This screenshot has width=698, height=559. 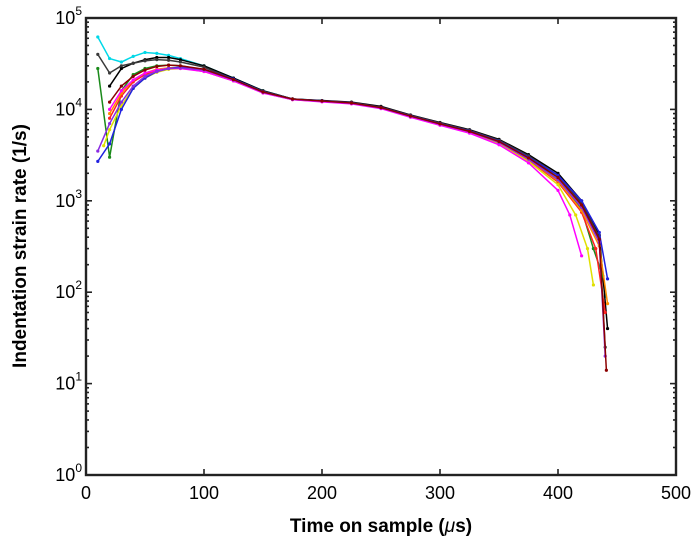 I want to click on y-axis-label: Indentation strain rate (1/s), so click(x=20, y=246).